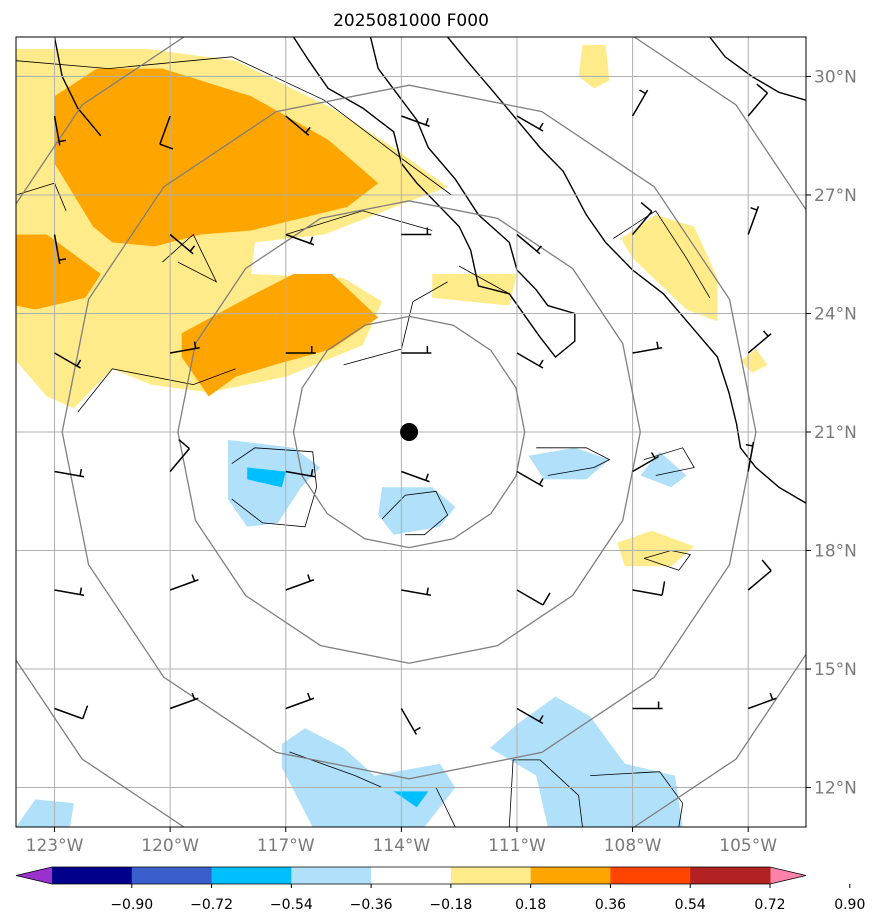  What do you see at coordinates (835, 552) in the screenshot?
I see `y-tick-label: 18°N` at bounding box center [835, 552].